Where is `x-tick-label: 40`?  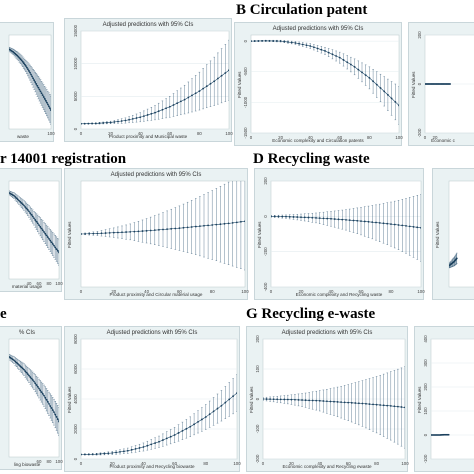
x-tick-label: 40 is located at coordinates (319, 463).